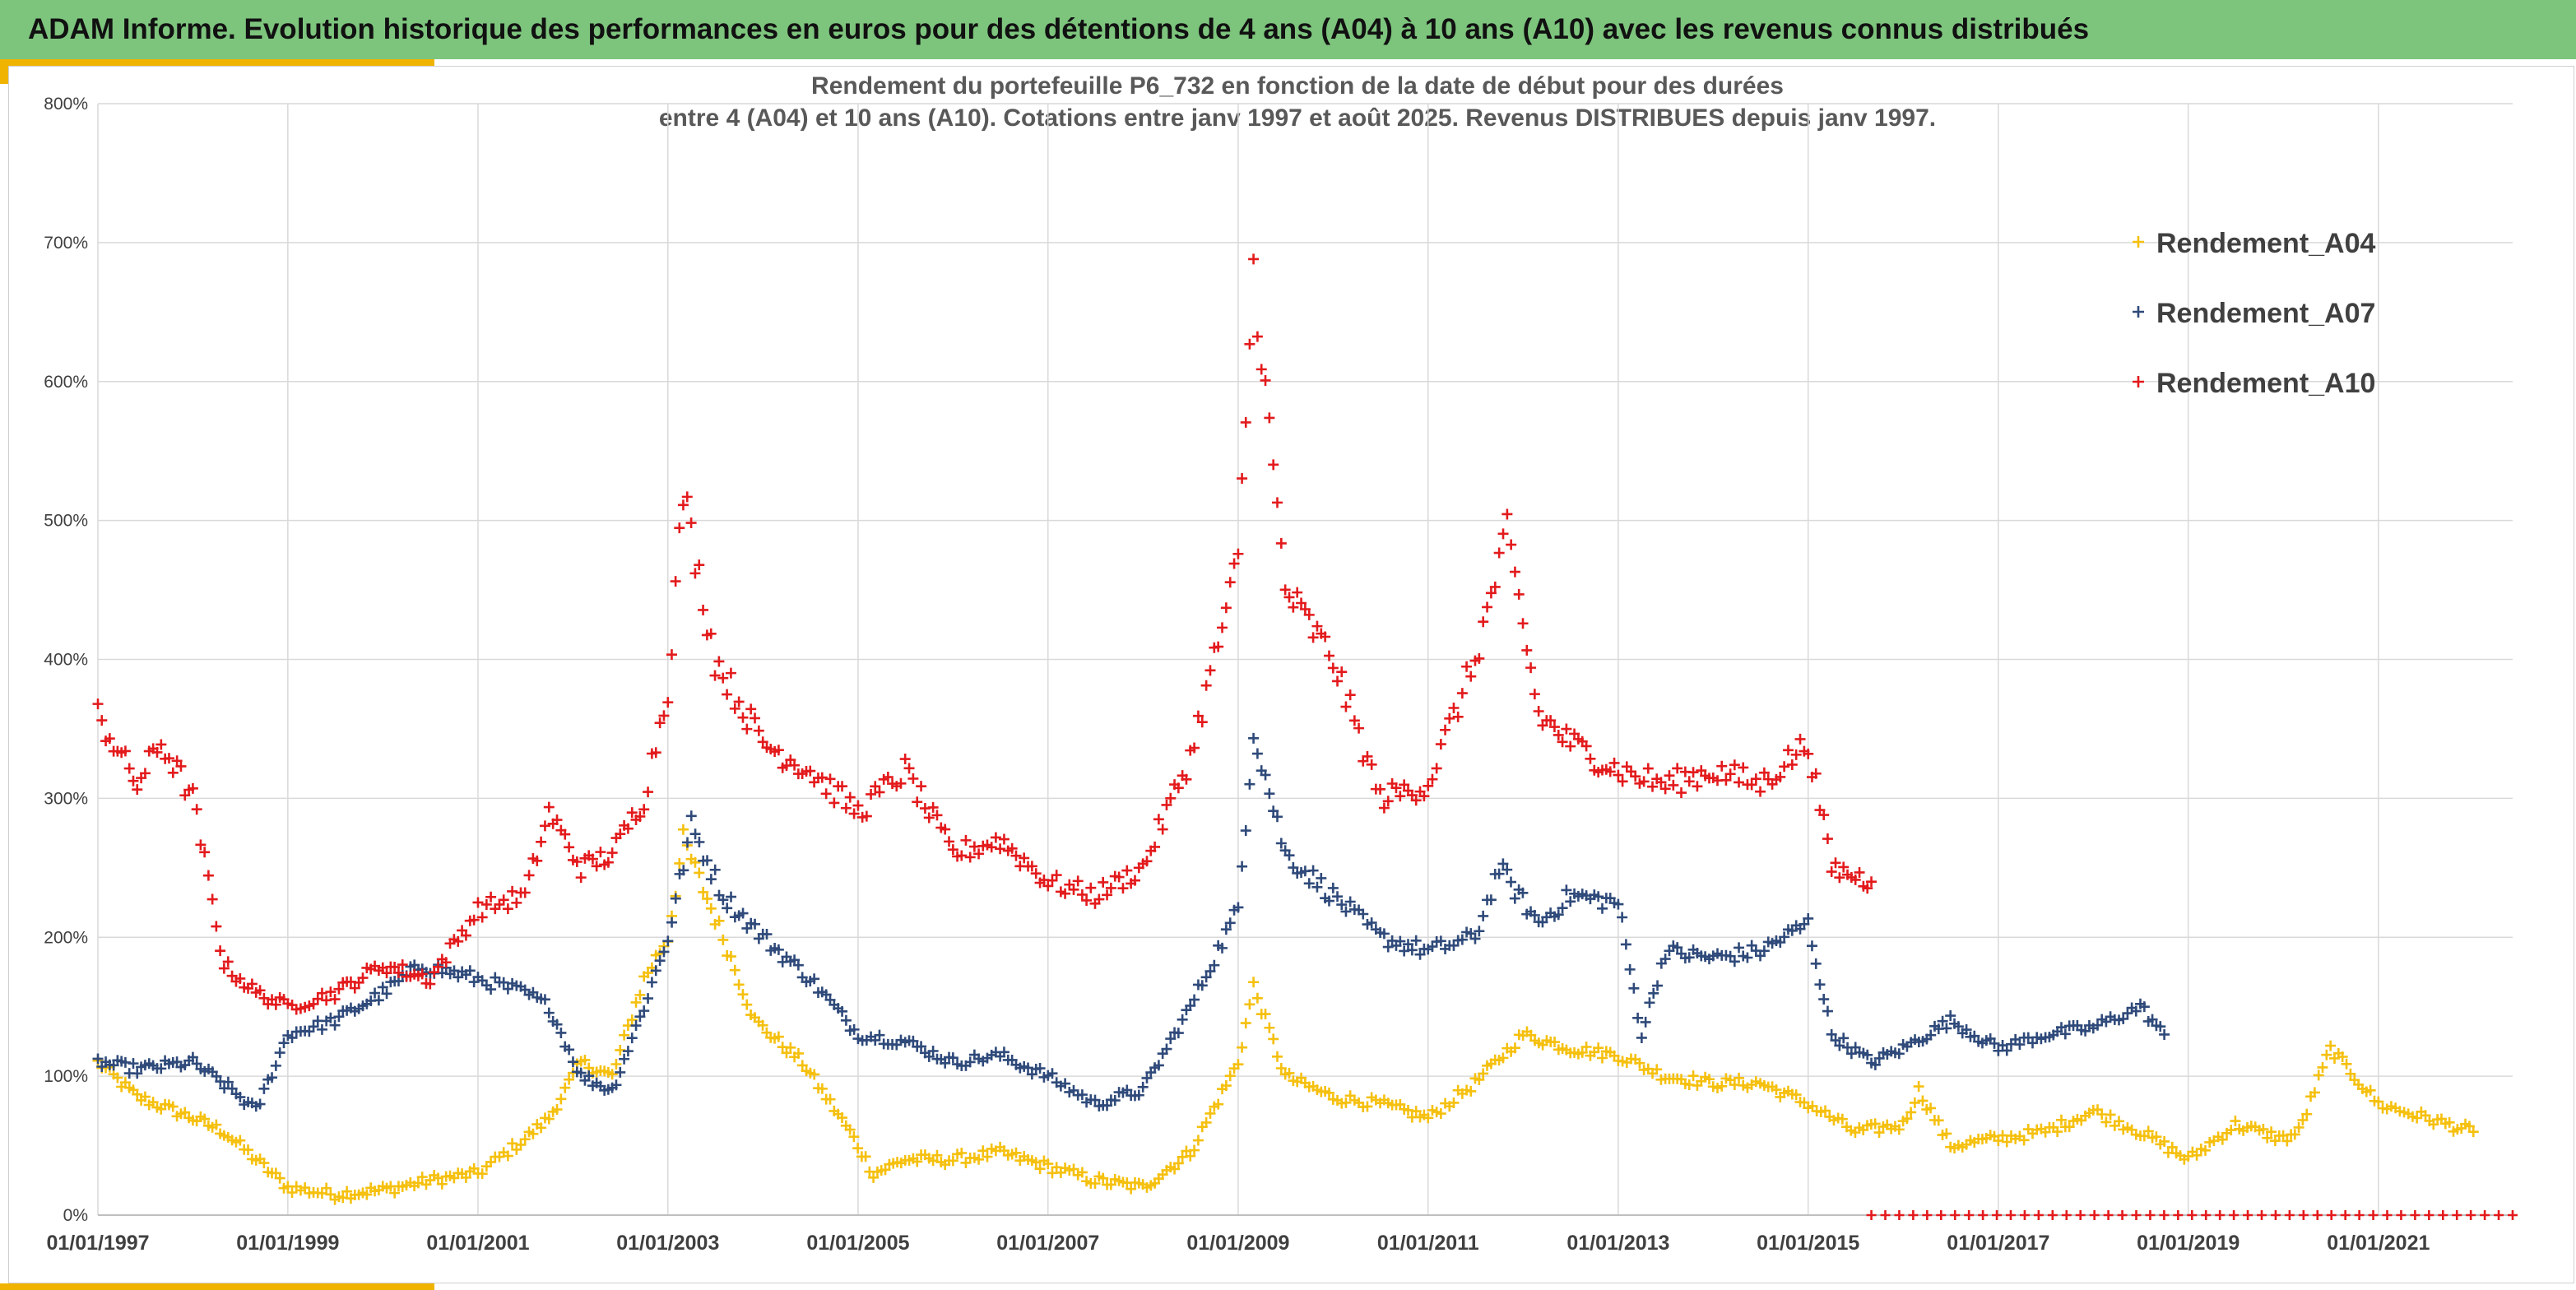 Image resolution: width=2576 pixels, height=1290 pixels. Describe the element at coordinates (2266, 243) in the screenshot. I see `legend-label: Rendement_A04` at that location.